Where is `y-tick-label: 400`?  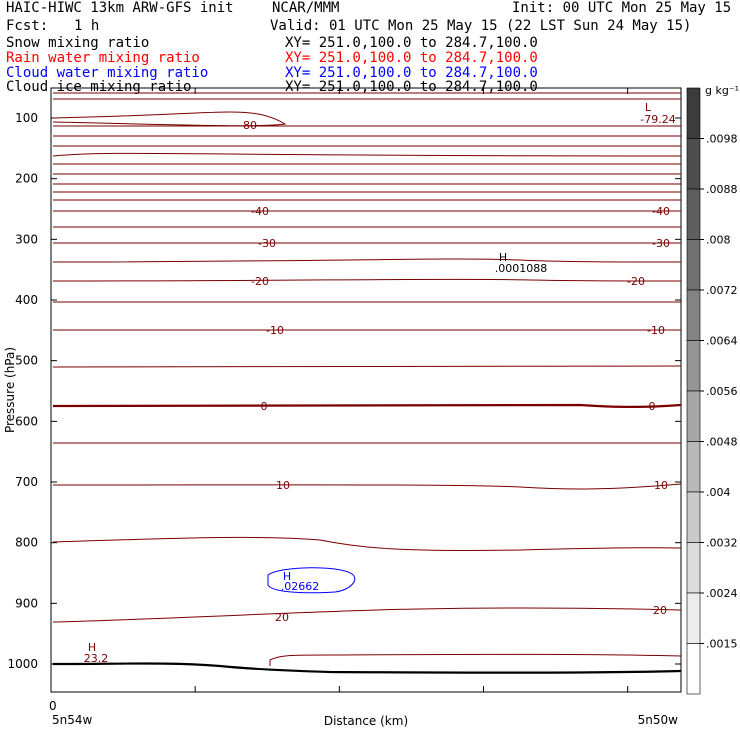
y-tick-label: 400 is located at coordinates (26, 300).